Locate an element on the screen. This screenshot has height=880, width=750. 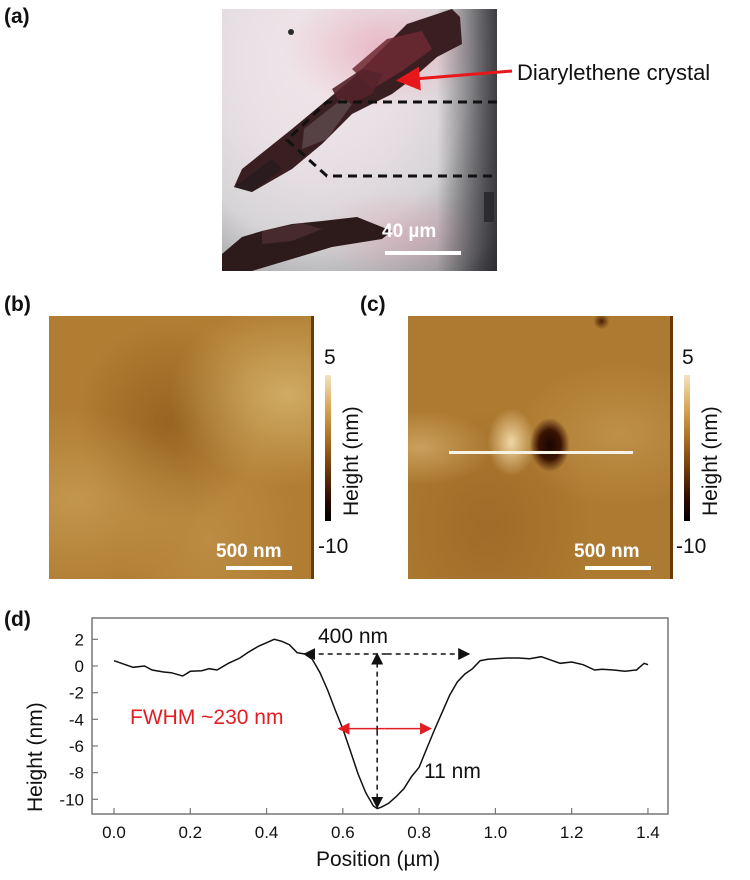
depth-annotation: 11 nm is located at coordinates (452, 771).